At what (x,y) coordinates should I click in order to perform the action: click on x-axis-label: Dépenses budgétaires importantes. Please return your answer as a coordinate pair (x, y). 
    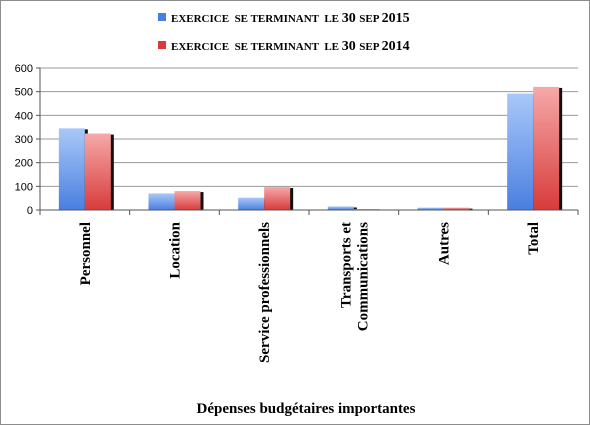
    Looking at the image, I should click on (306, 409).